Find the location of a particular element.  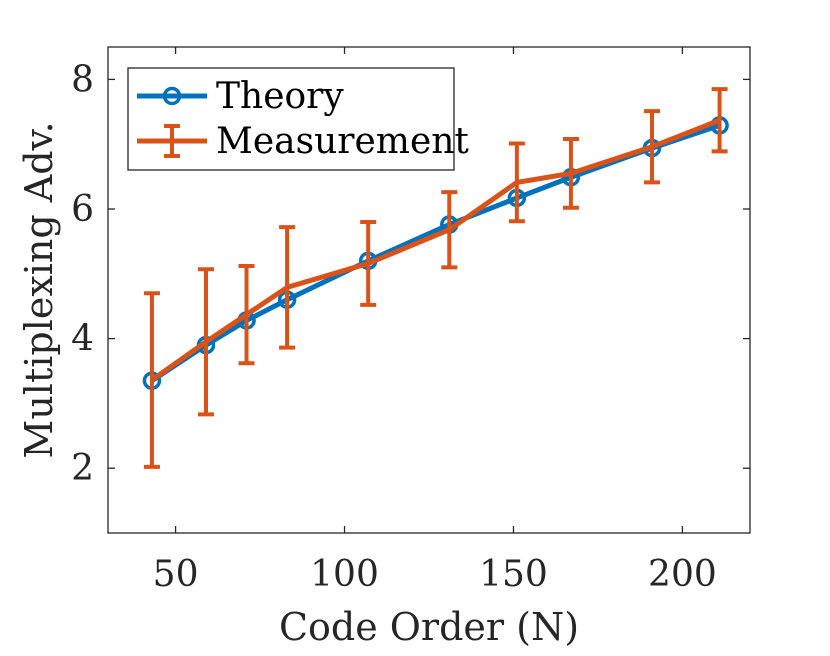

y-tick-label: 6 is located at coordinates (82, 209).